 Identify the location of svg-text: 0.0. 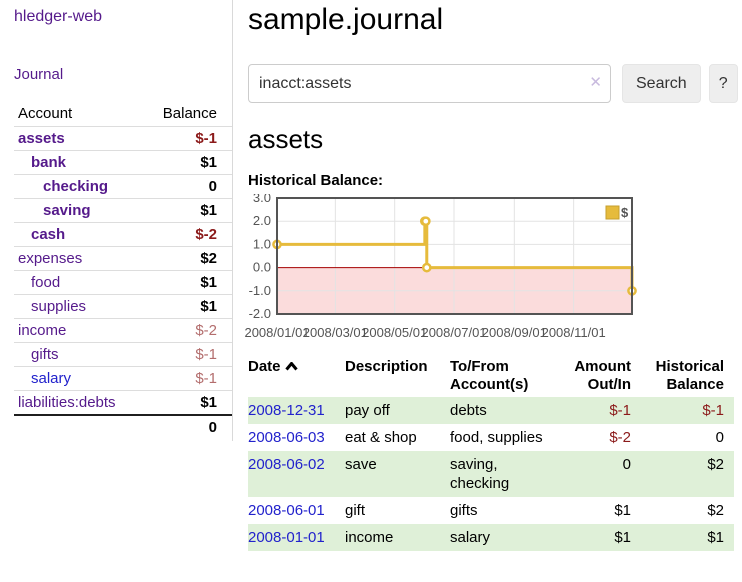
(262, 267).